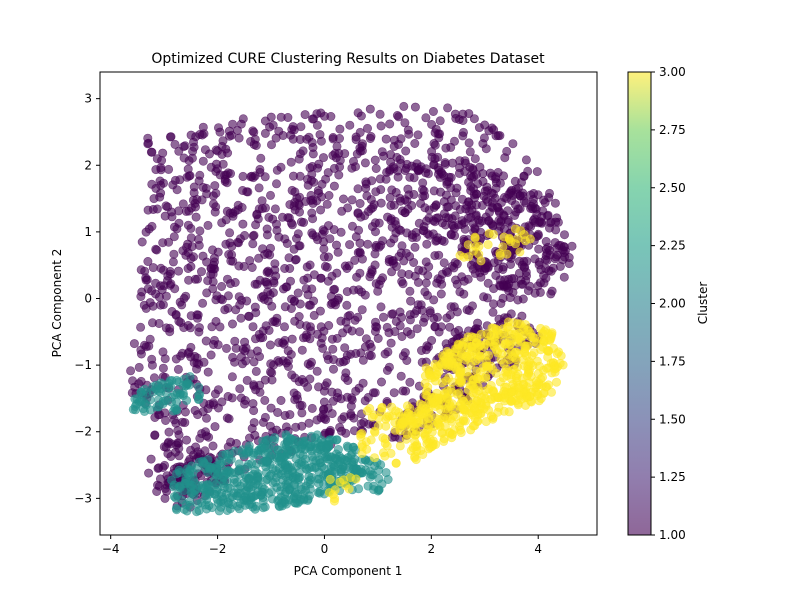  What do you see at coordinates (57, 303) in the screenshot?
I see `y-axis-label: PCA Component 2` at bounding box center [57, 303].